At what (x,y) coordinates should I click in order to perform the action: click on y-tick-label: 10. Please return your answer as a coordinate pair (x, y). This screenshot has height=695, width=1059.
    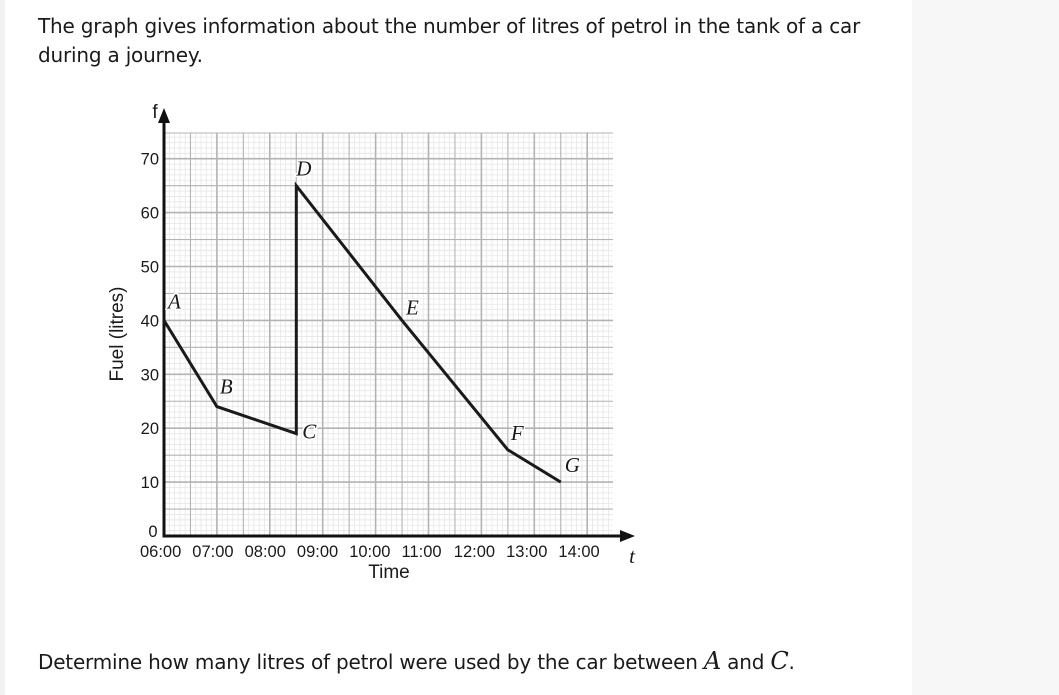
    Looking at the image, I should click on (150, 483).